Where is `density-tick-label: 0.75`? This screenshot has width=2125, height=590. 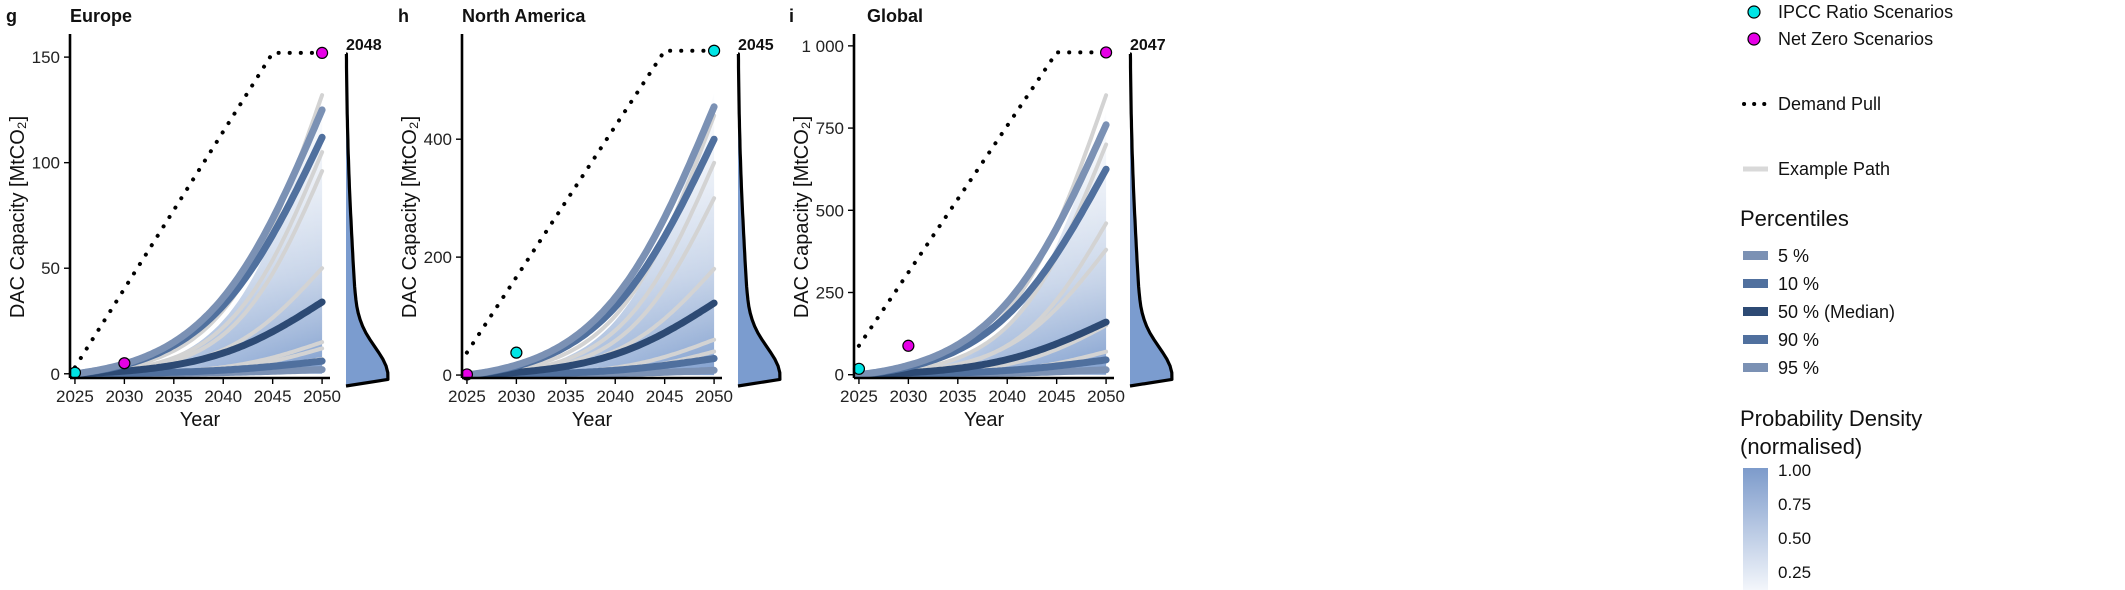 density-tick-label: 0.75 is located at coordinates (1794, 504).